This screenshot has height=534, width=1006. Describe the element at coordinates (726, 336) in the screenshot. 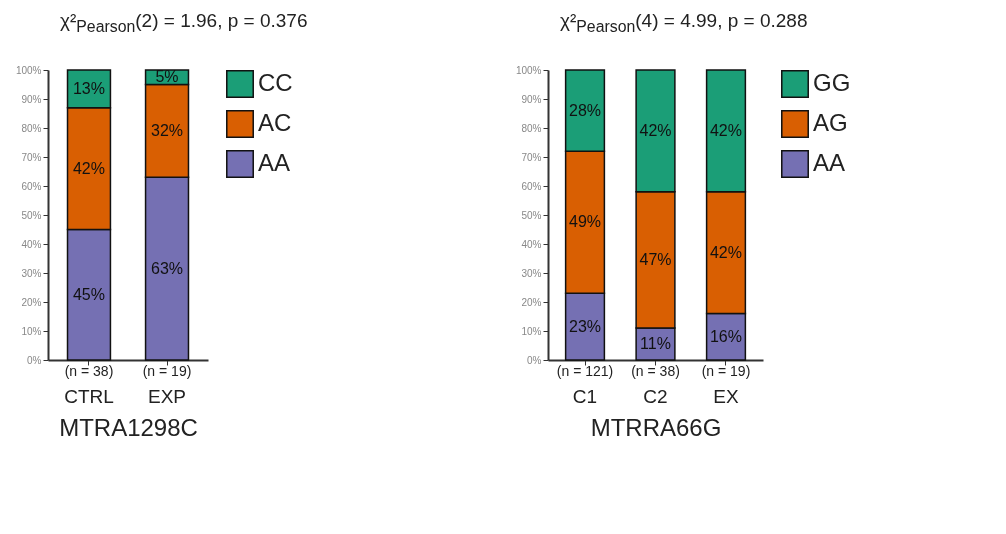

I see `data-label: 16%` at that location.